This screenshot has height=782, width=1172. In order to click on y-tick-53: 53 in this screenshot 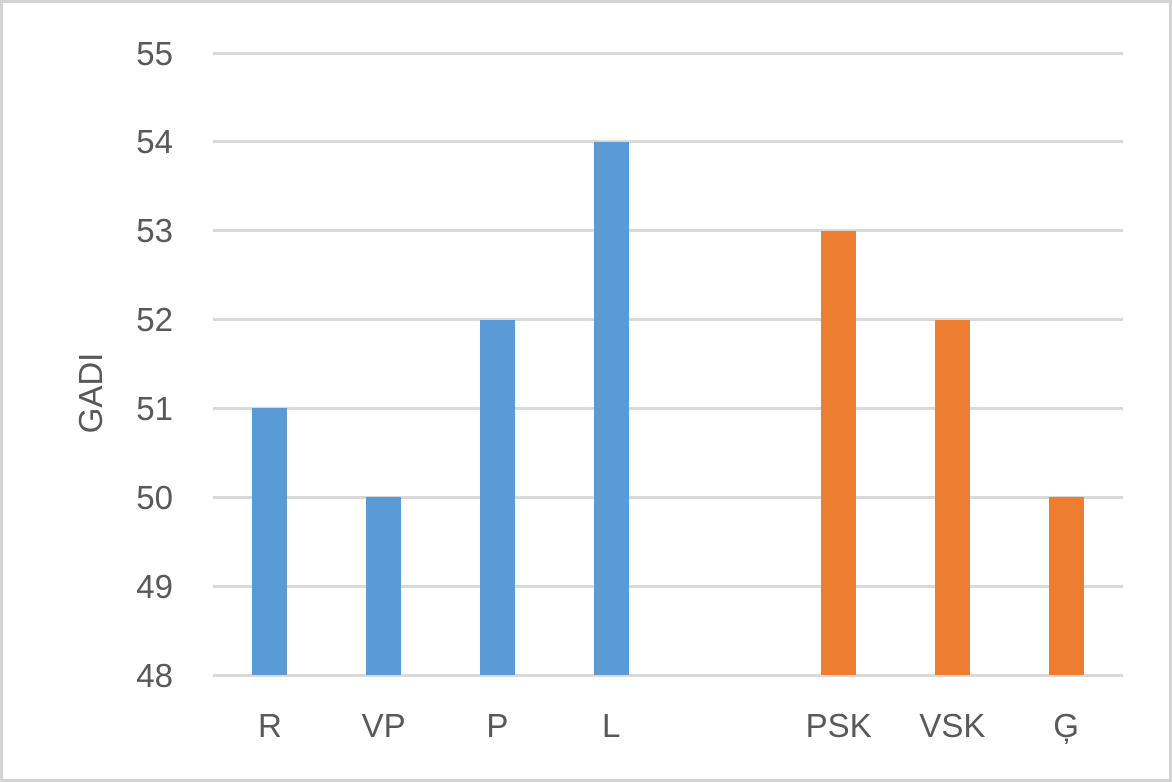, I will do `click(154, 231)`.